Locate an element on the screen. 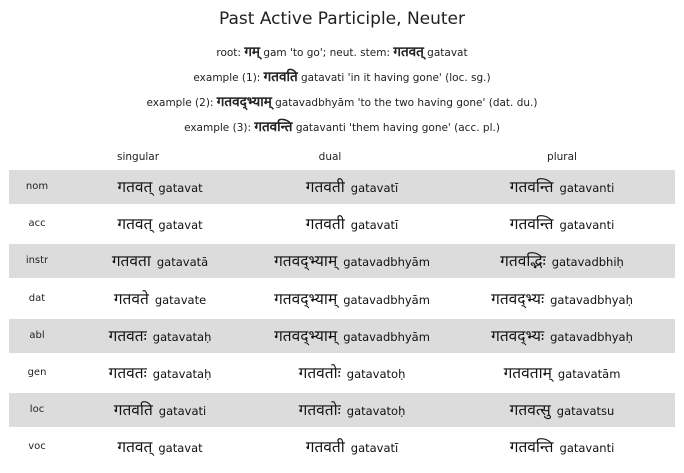 The image size is (684, 473). note-devanagari: गतवति is located at coordinates (280, 77).